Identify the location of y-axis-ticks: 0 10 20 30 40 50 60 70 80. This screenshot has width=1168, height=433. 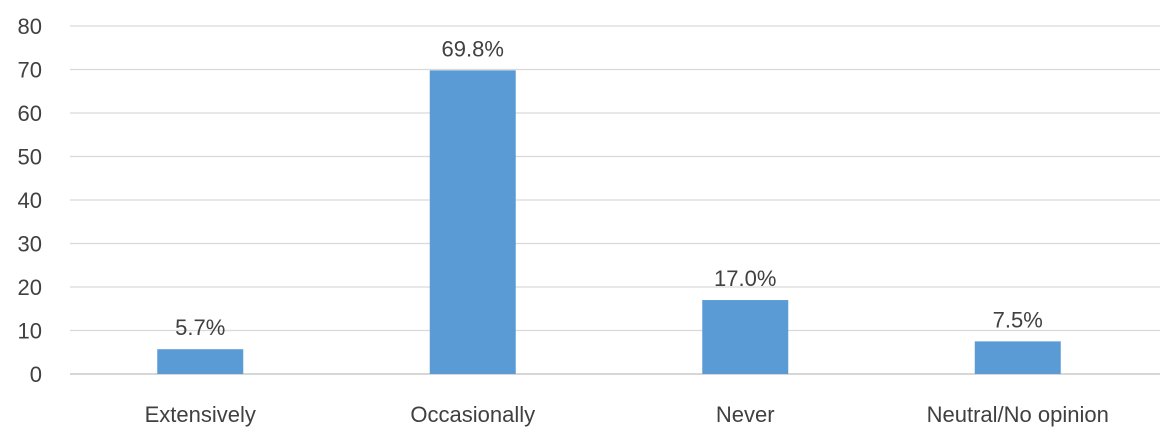
(30, 200).